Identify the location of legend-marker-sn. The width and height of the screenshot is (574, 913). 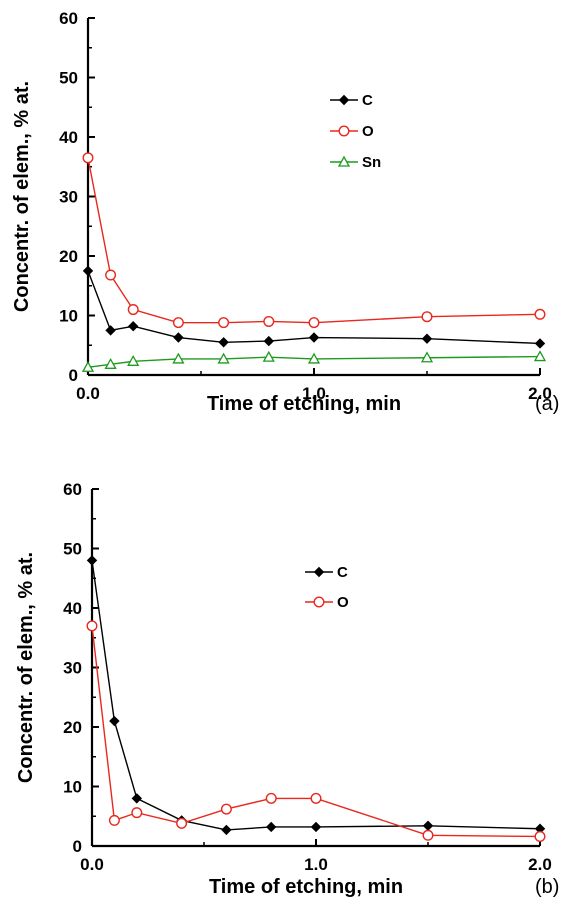
(344, 161).